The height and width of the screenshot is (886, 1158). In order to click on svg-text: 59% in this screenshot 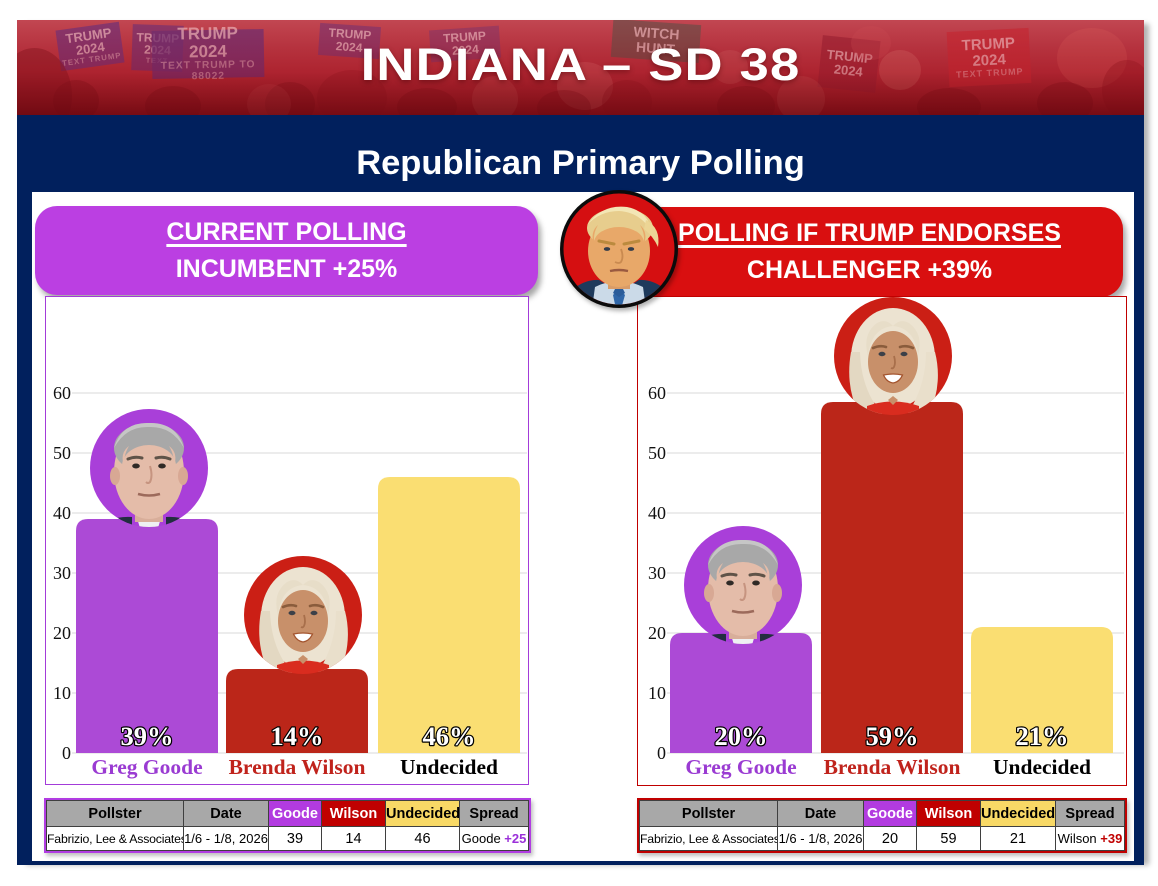, I will do `click(892, 736)`.